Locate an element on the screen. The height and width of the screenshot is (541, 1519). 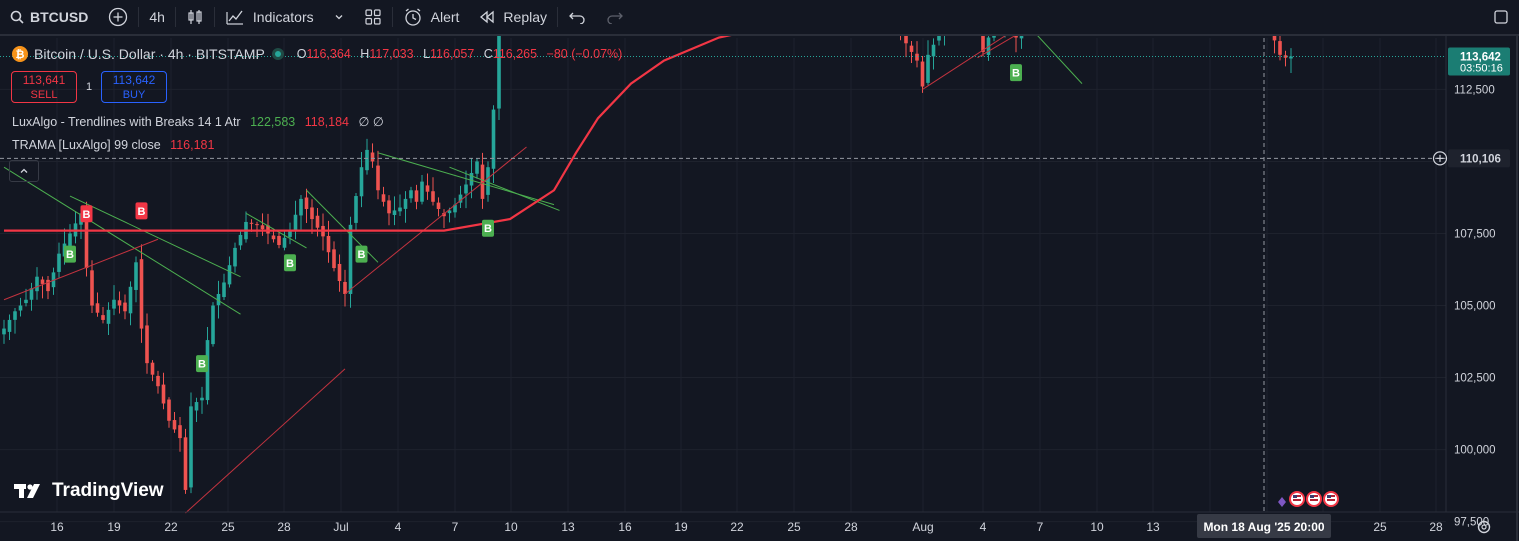
sell-button: 113,641 SELL is located at coordinates (44, 87).